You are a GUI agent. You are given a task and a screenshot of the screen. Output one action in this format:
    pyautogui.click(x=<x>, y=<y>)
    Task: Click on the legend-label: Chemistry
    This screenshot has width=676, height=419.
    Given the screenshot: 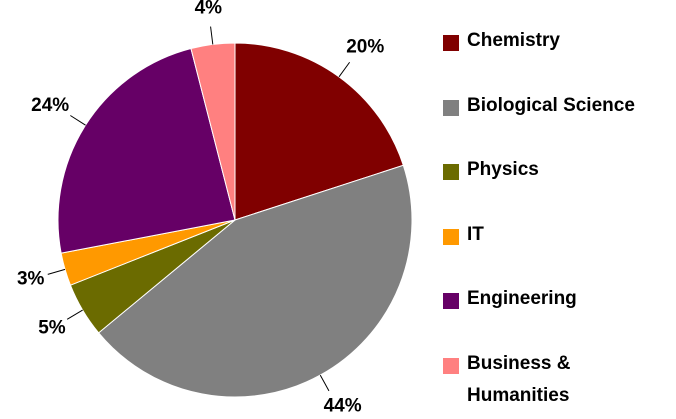 What is the action you would take?
    pyautogui.click(x=513, y=40)
    